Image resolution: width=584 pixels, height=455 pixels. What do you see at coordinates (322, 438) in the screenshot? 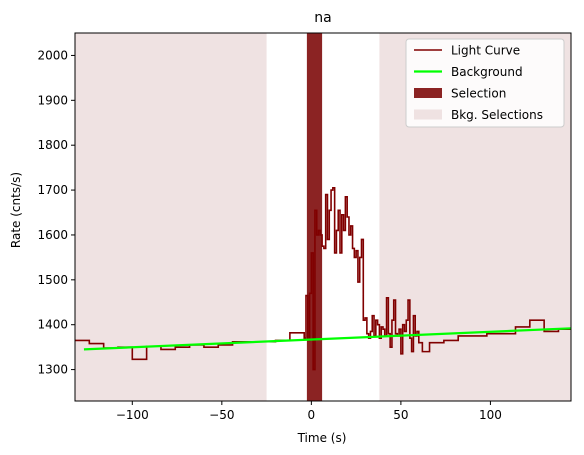
I see `x-axis-label: Time (s)` at bounding box center [322, 438].